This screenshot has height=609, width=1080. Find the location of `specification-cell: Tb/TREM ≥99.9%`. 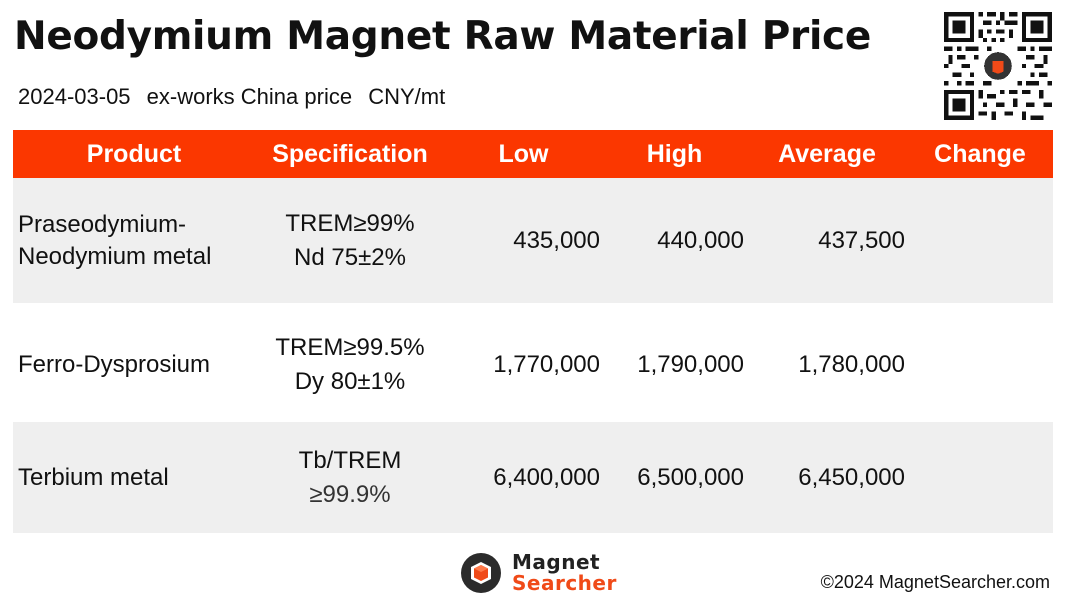

specification-cell: Tb/TREM ≥99.9% is located at coordinates (350, 477).